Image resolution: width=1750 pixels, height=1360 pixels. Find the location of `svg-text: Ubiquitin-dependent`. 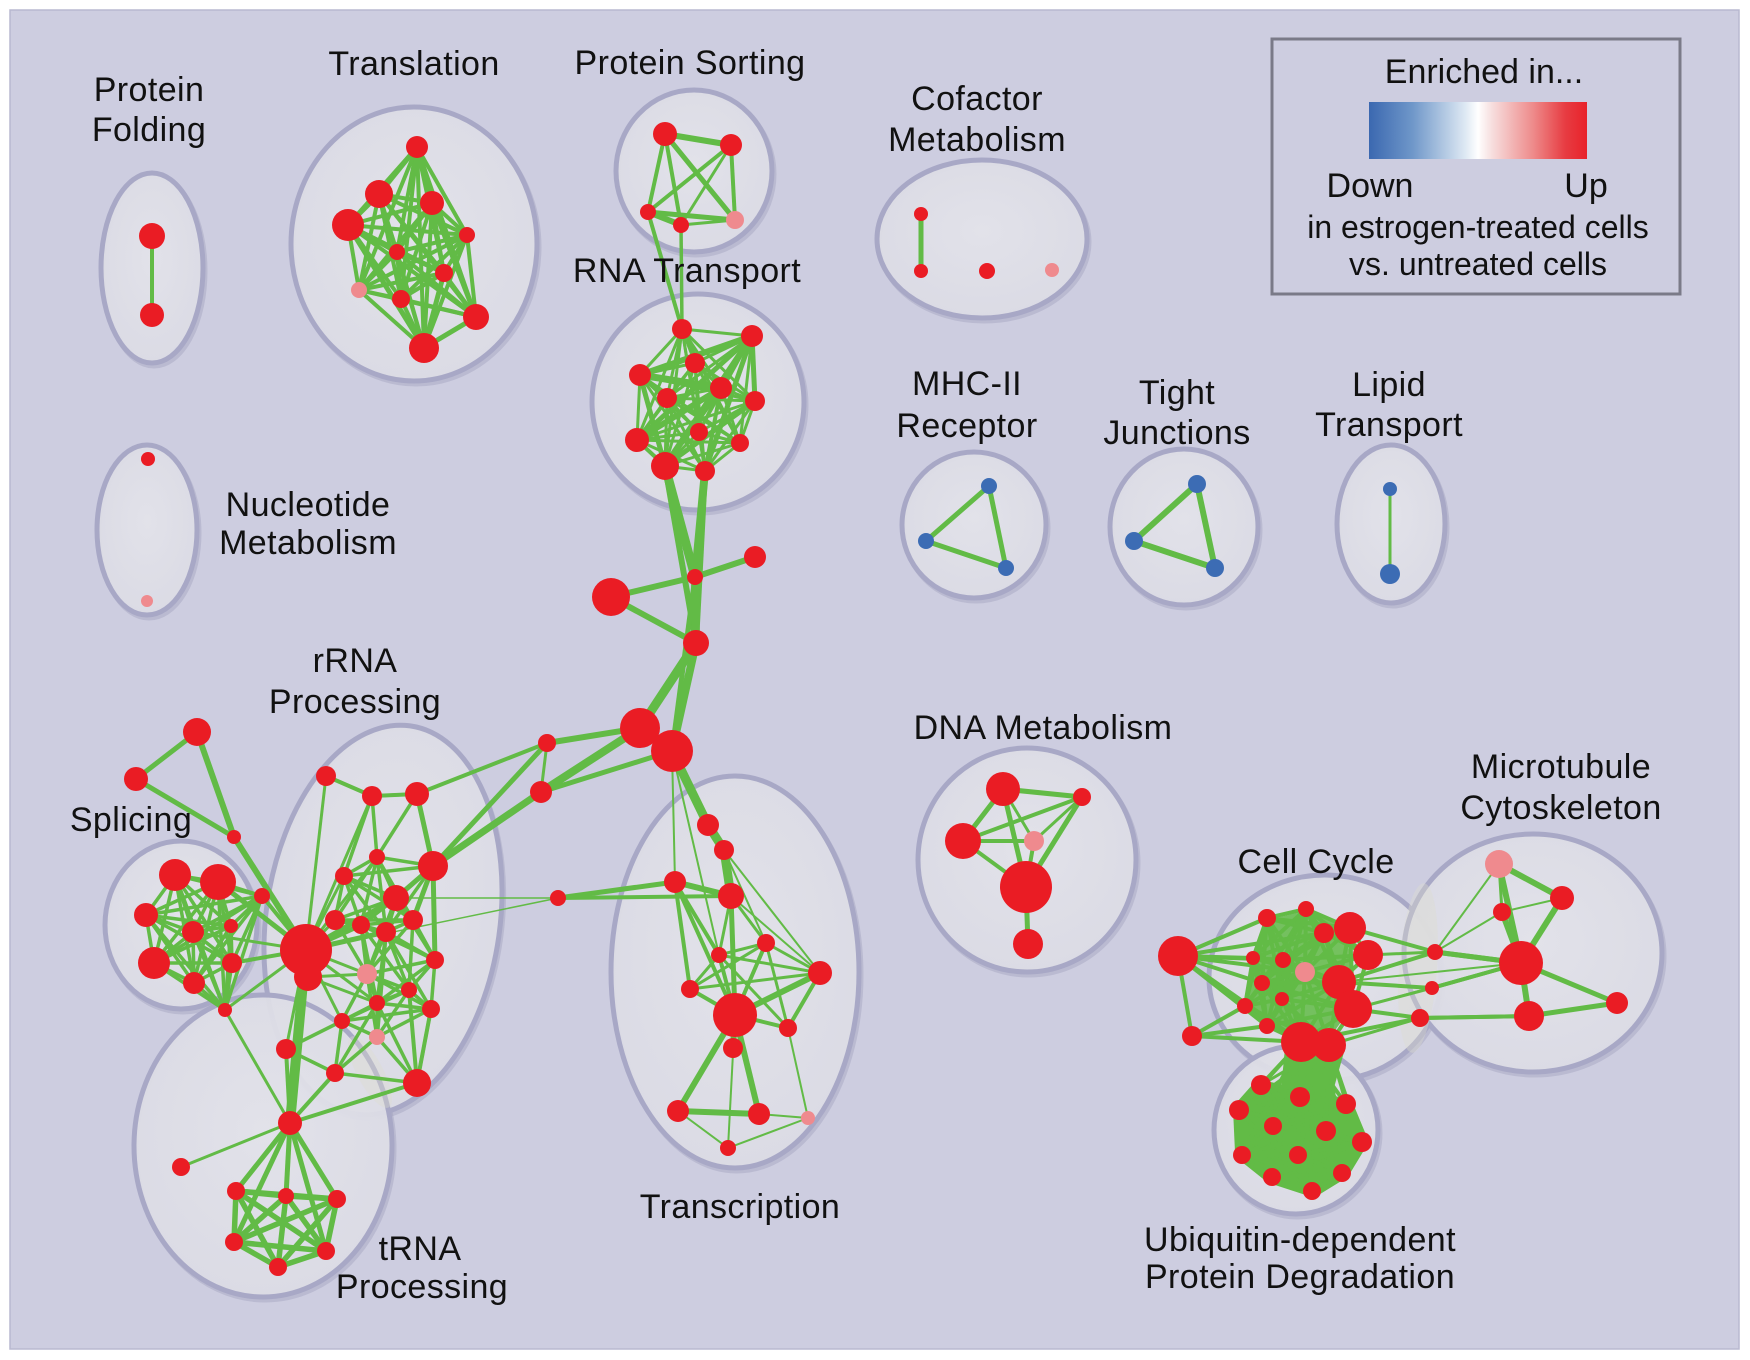

svg-text: Ubiquitin-dependent is located at coordinates (1300, 1240).